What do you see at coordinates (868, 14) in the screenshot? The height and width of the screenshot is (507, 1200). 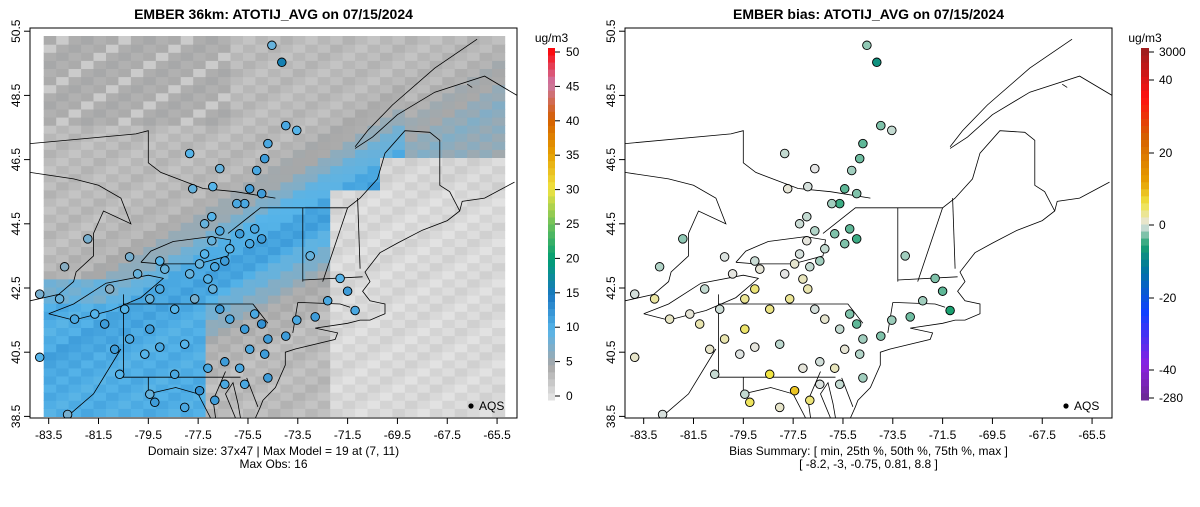 I see `chart-title: EMBER bias: ATOTIJ_AVG on 07/15/2024` at bounding box center [868, 14].